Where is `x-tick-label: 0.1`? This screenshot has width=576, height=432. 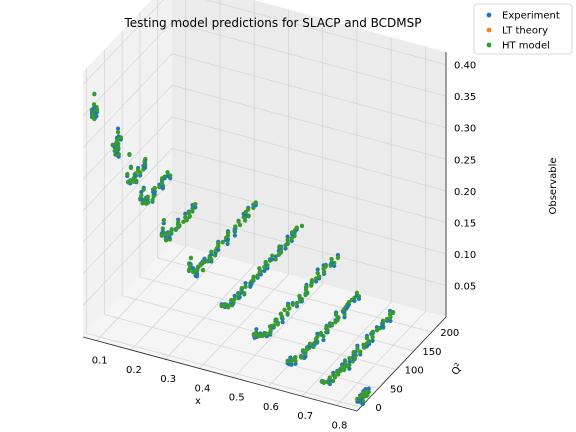
x-tick-label: 0.1 is located at coordinates (100, 361).